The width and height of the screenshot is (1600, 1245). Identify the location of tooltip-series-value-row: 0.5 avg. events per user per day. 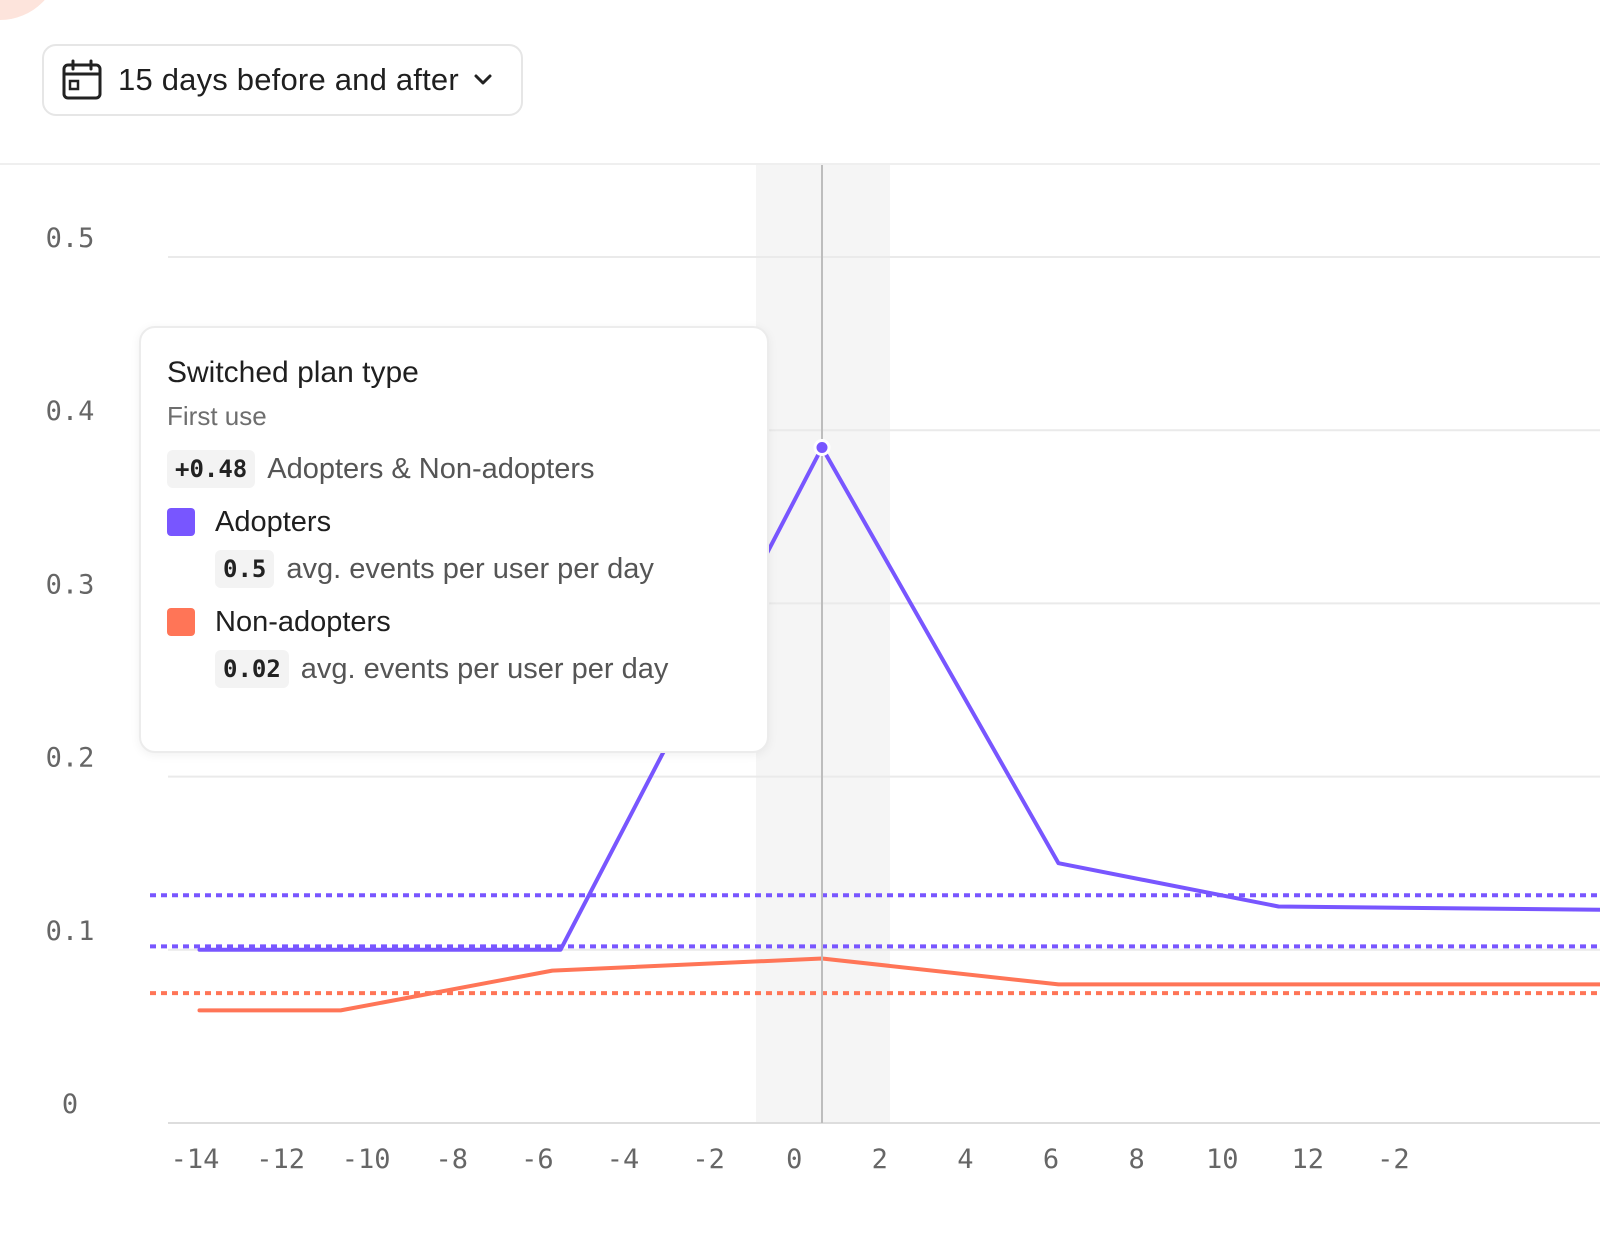
(478, 569).